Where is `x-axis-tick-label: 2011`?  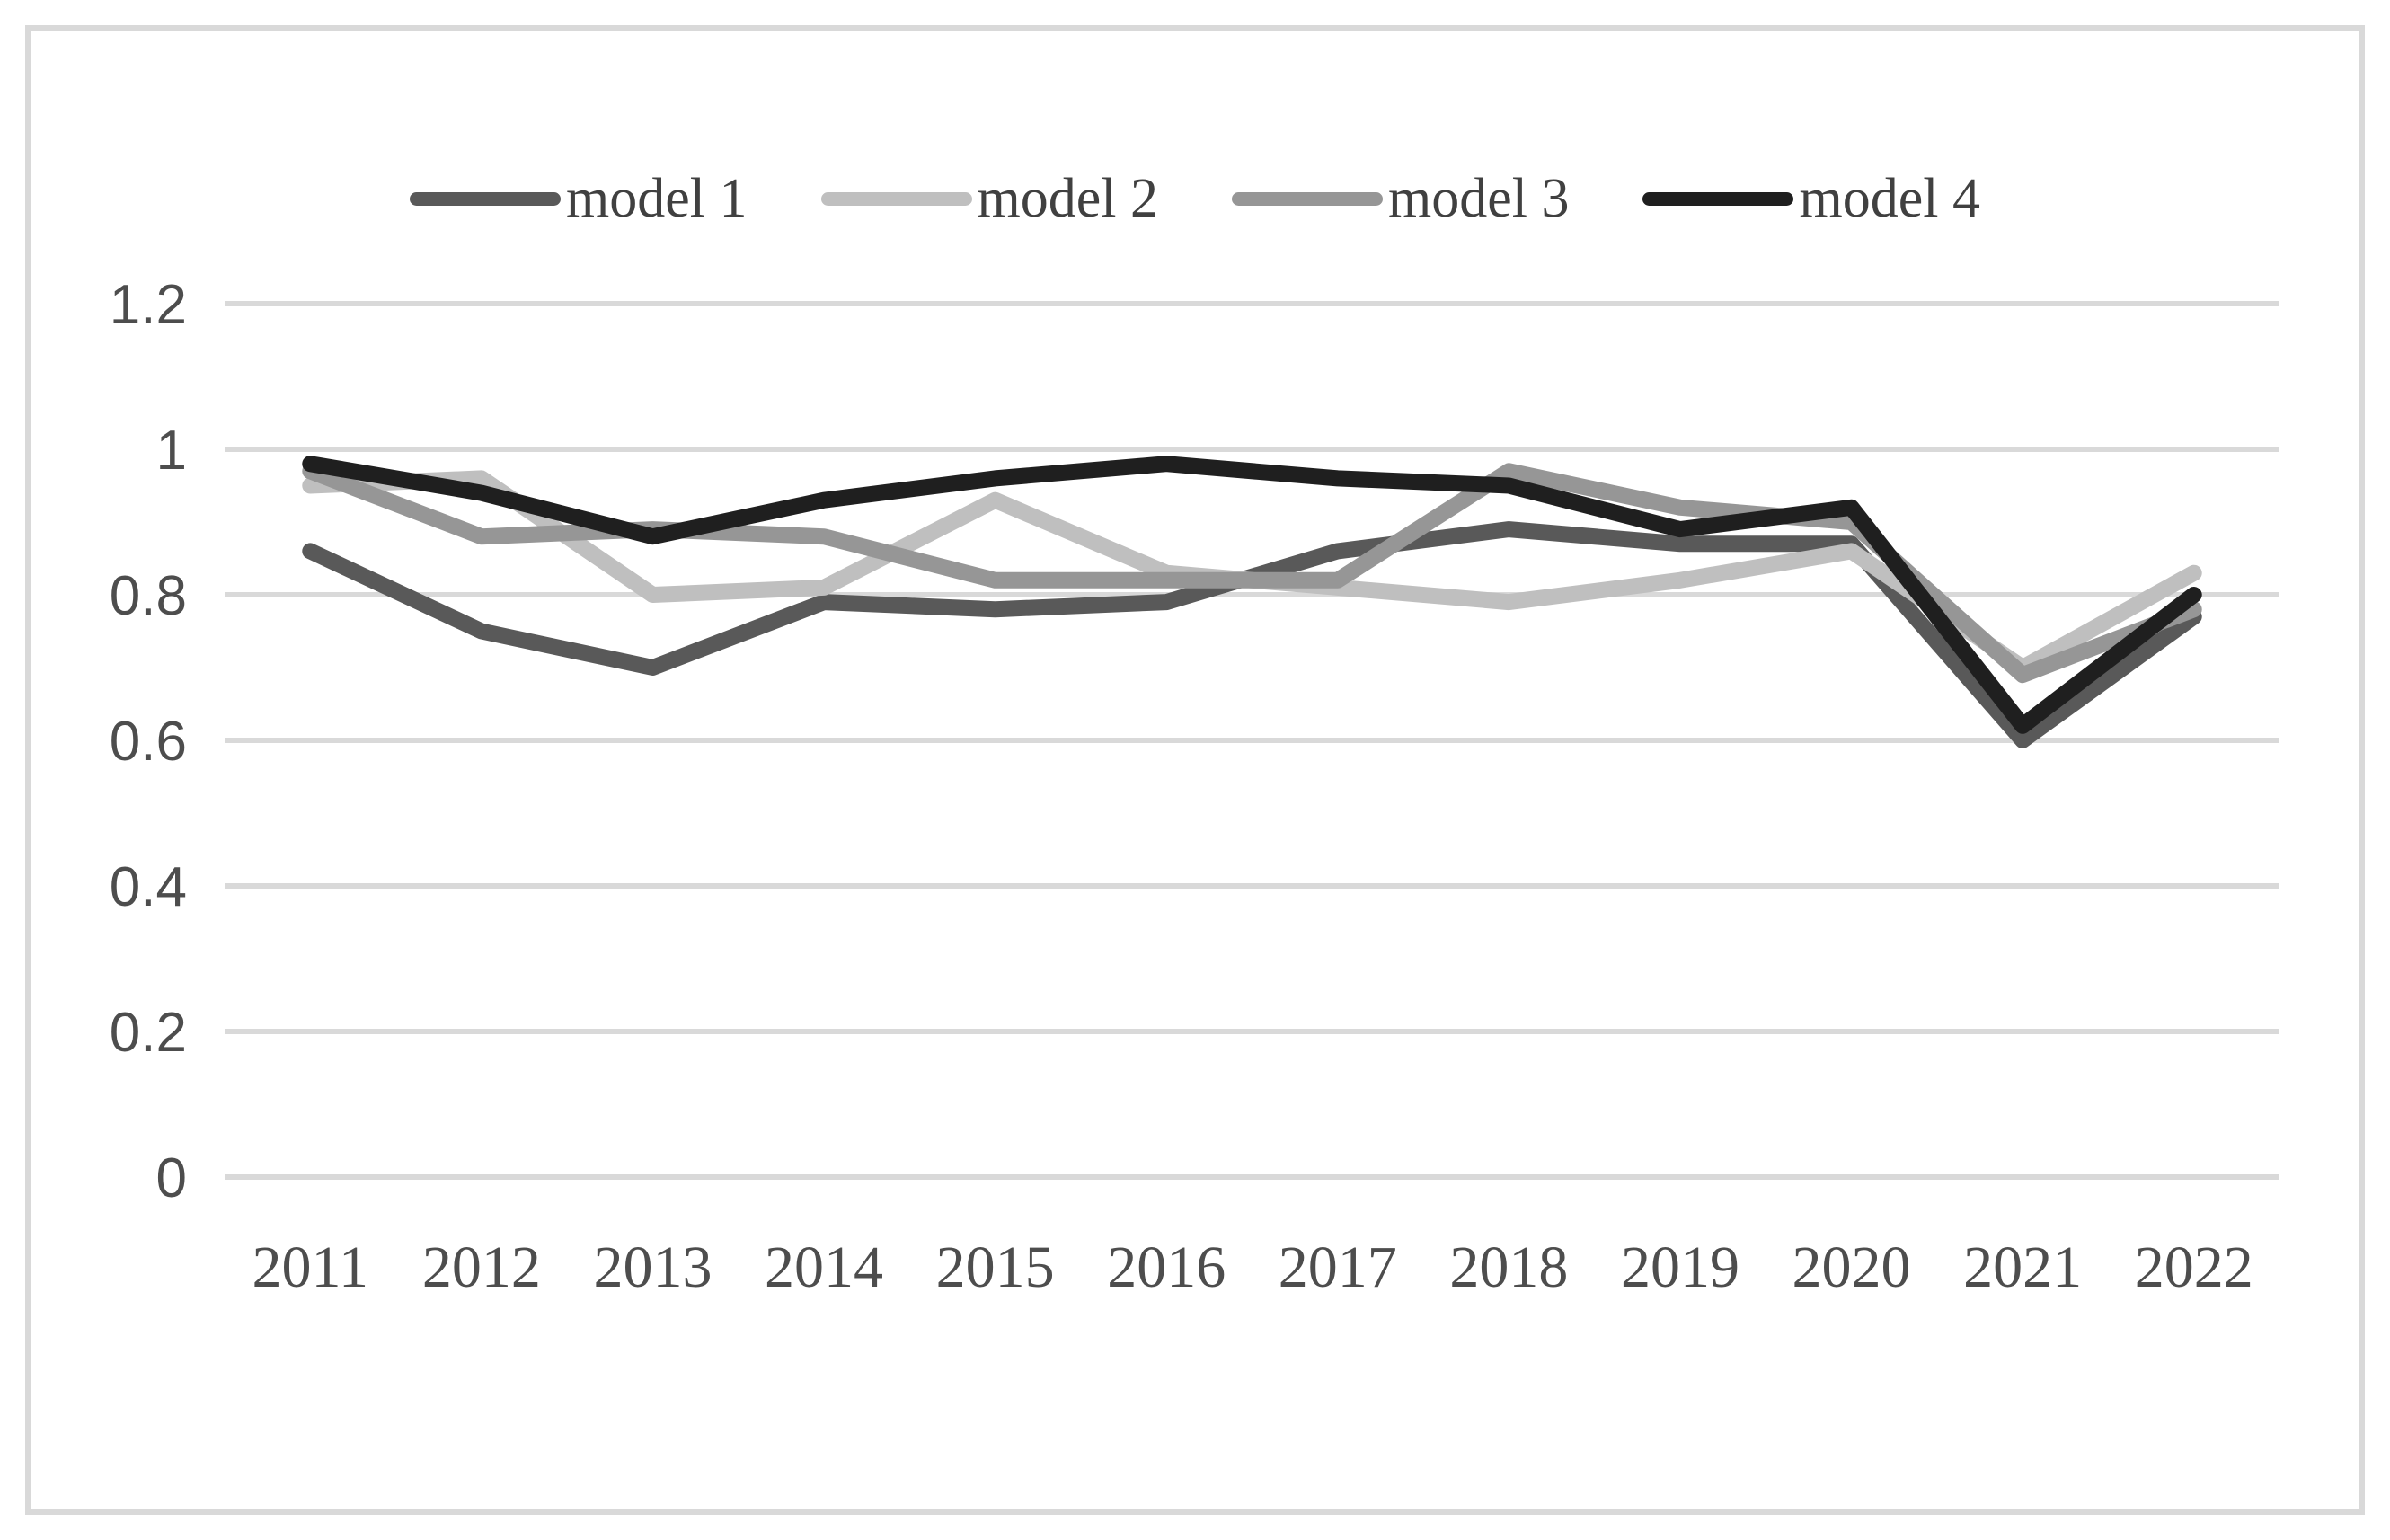 x-axis-tick-label: 2011 is located at coordinates (310, 1267).